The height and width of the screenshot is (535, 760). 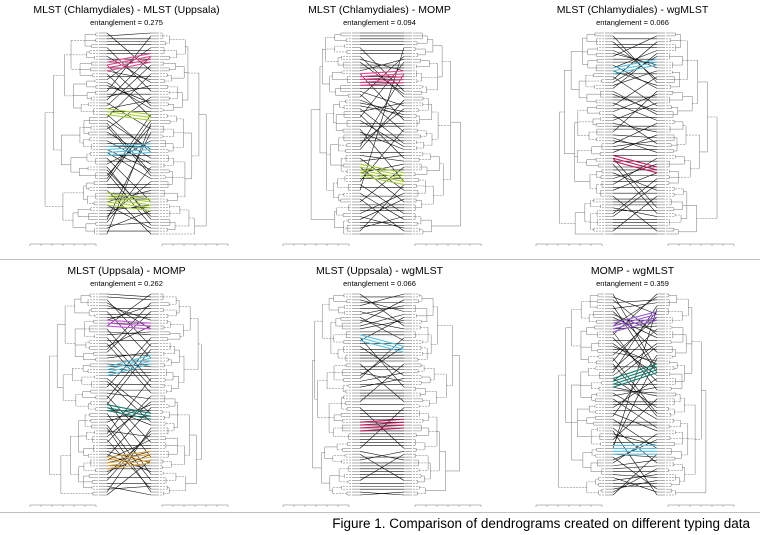 What do you see at coordinates (632, 283) in the screenshot?
I see `entanglement-label: entanglement = 0.359` at bounding box center [632, 283].